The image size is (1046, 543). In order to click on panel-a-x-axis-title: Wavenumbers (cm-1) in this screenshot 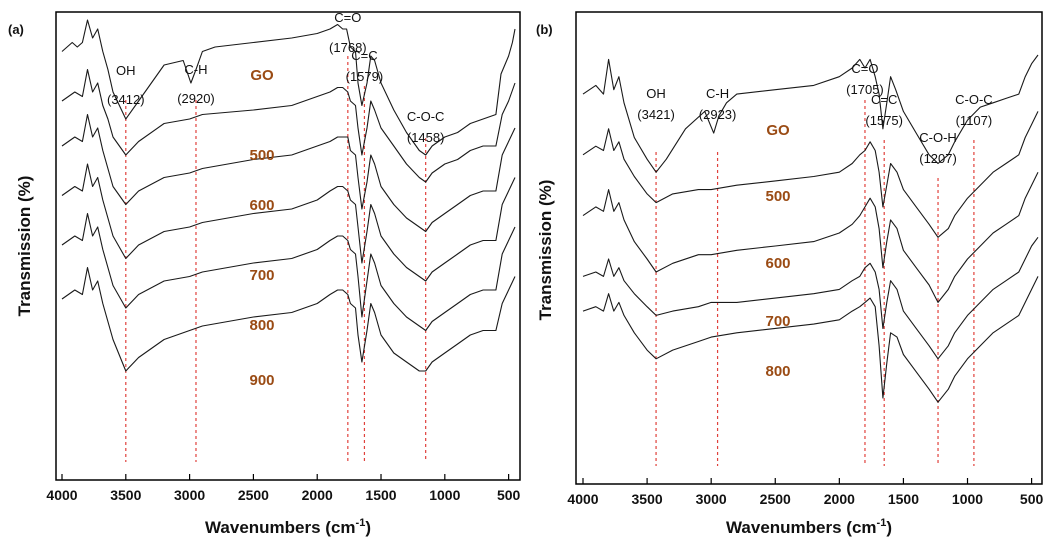, I will do `click(288, 527)`.